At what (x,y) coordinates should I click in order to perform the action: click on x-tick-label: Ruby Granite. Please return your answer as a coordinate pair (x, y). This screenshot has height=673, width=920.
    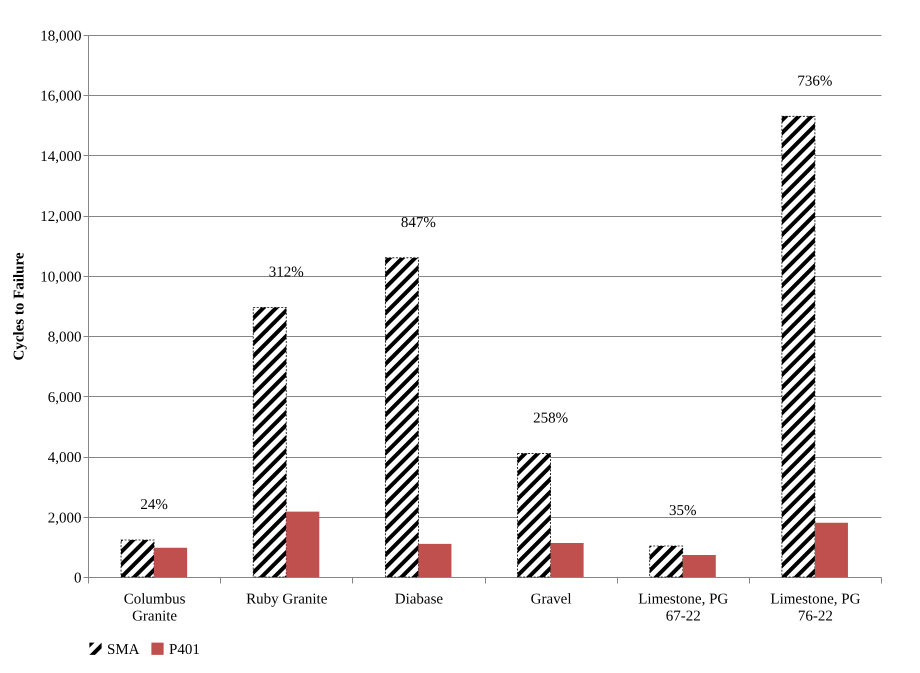
    Looking at the image, I should click on (287, 600).